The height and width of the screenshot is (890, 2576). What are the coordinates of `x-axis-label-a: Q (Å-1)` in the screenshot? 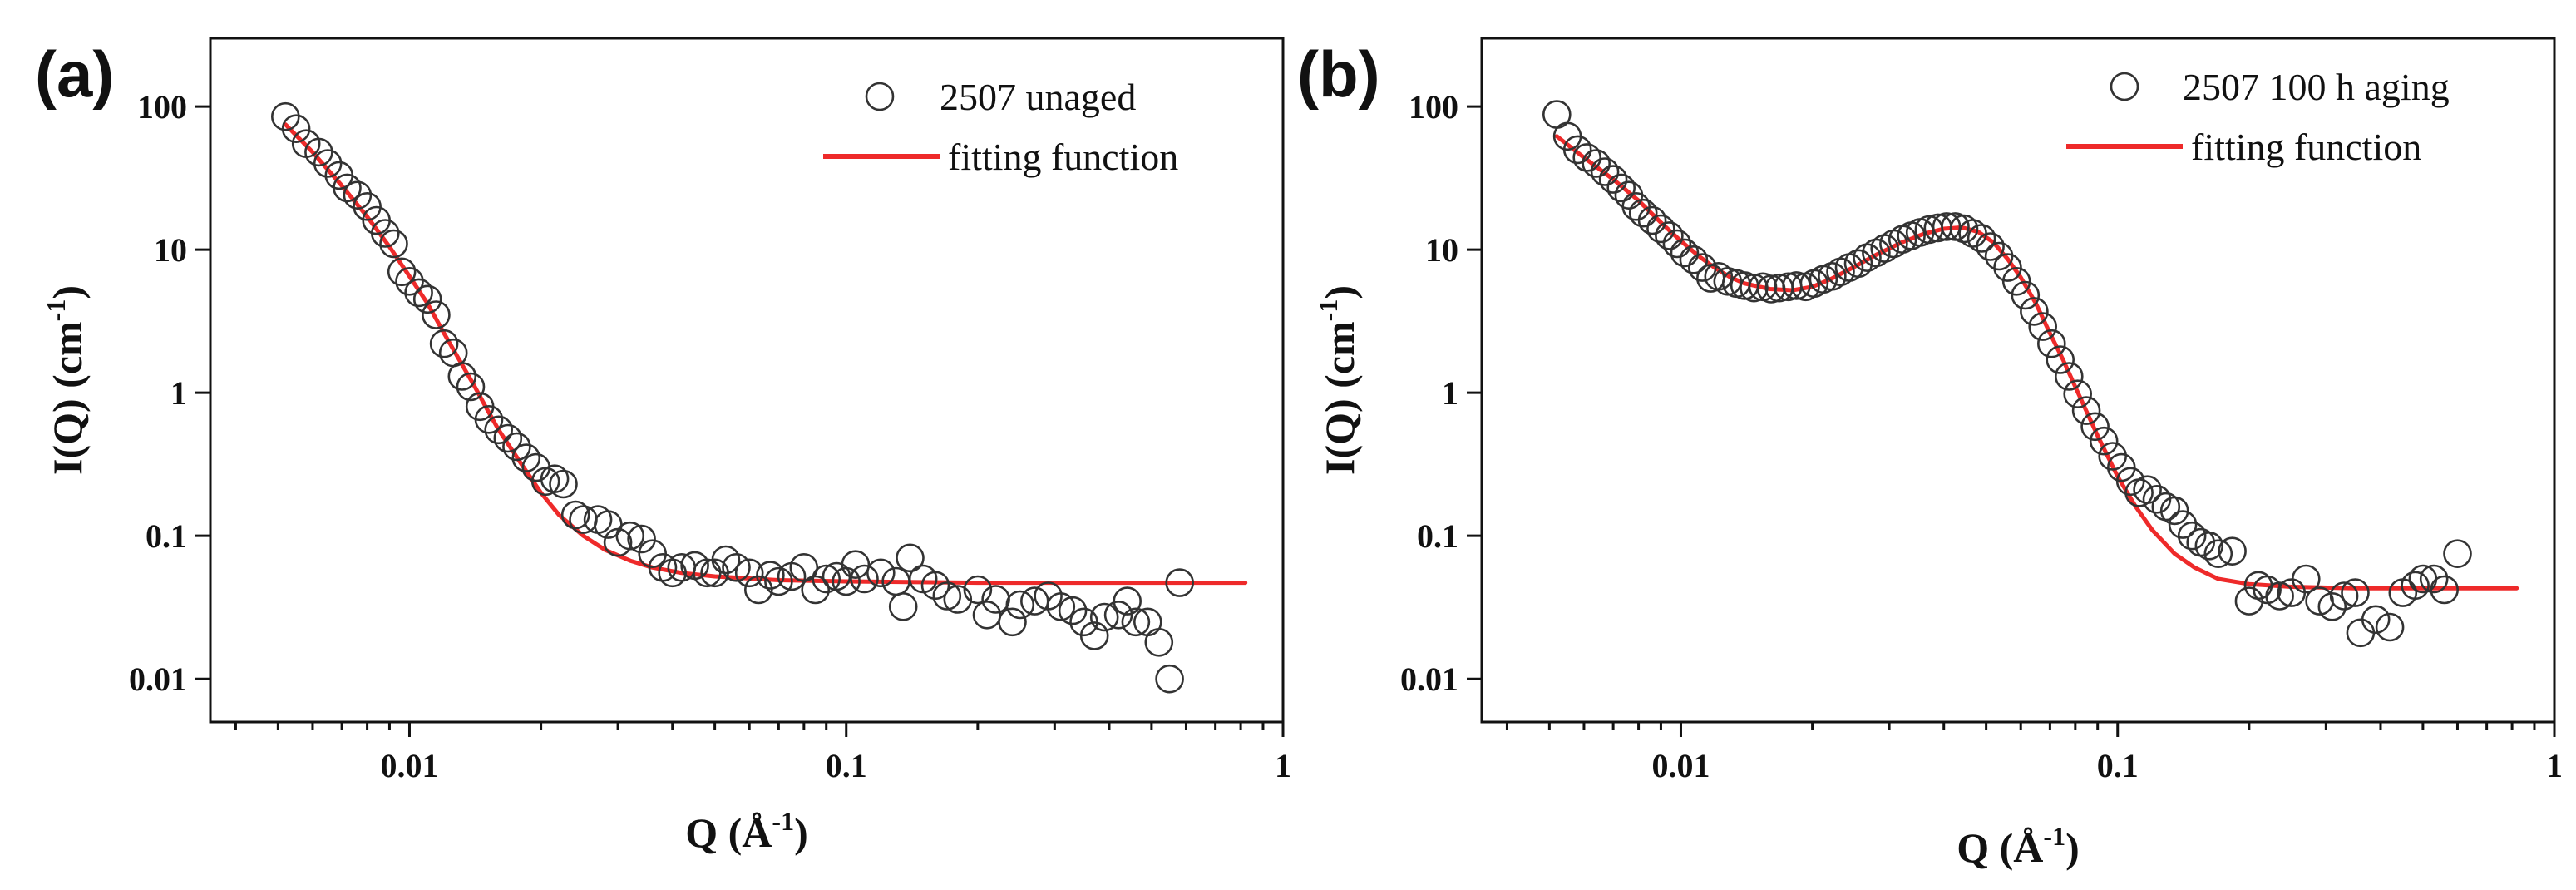 It's located at (746, 831).